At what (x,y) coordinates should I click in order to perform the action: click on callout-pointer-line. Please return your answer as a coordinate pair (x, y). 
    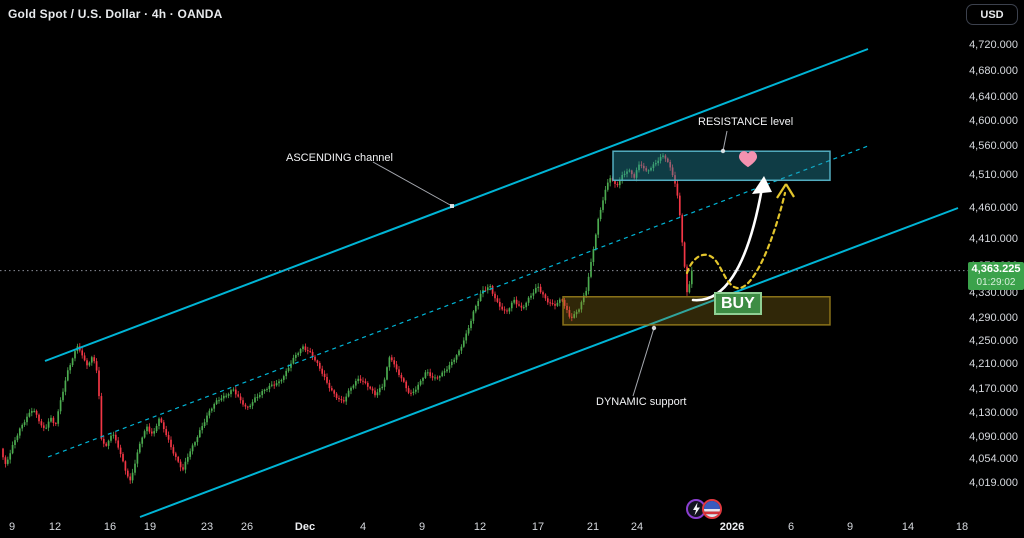
    Looking at the image, I should click on (412, 184).